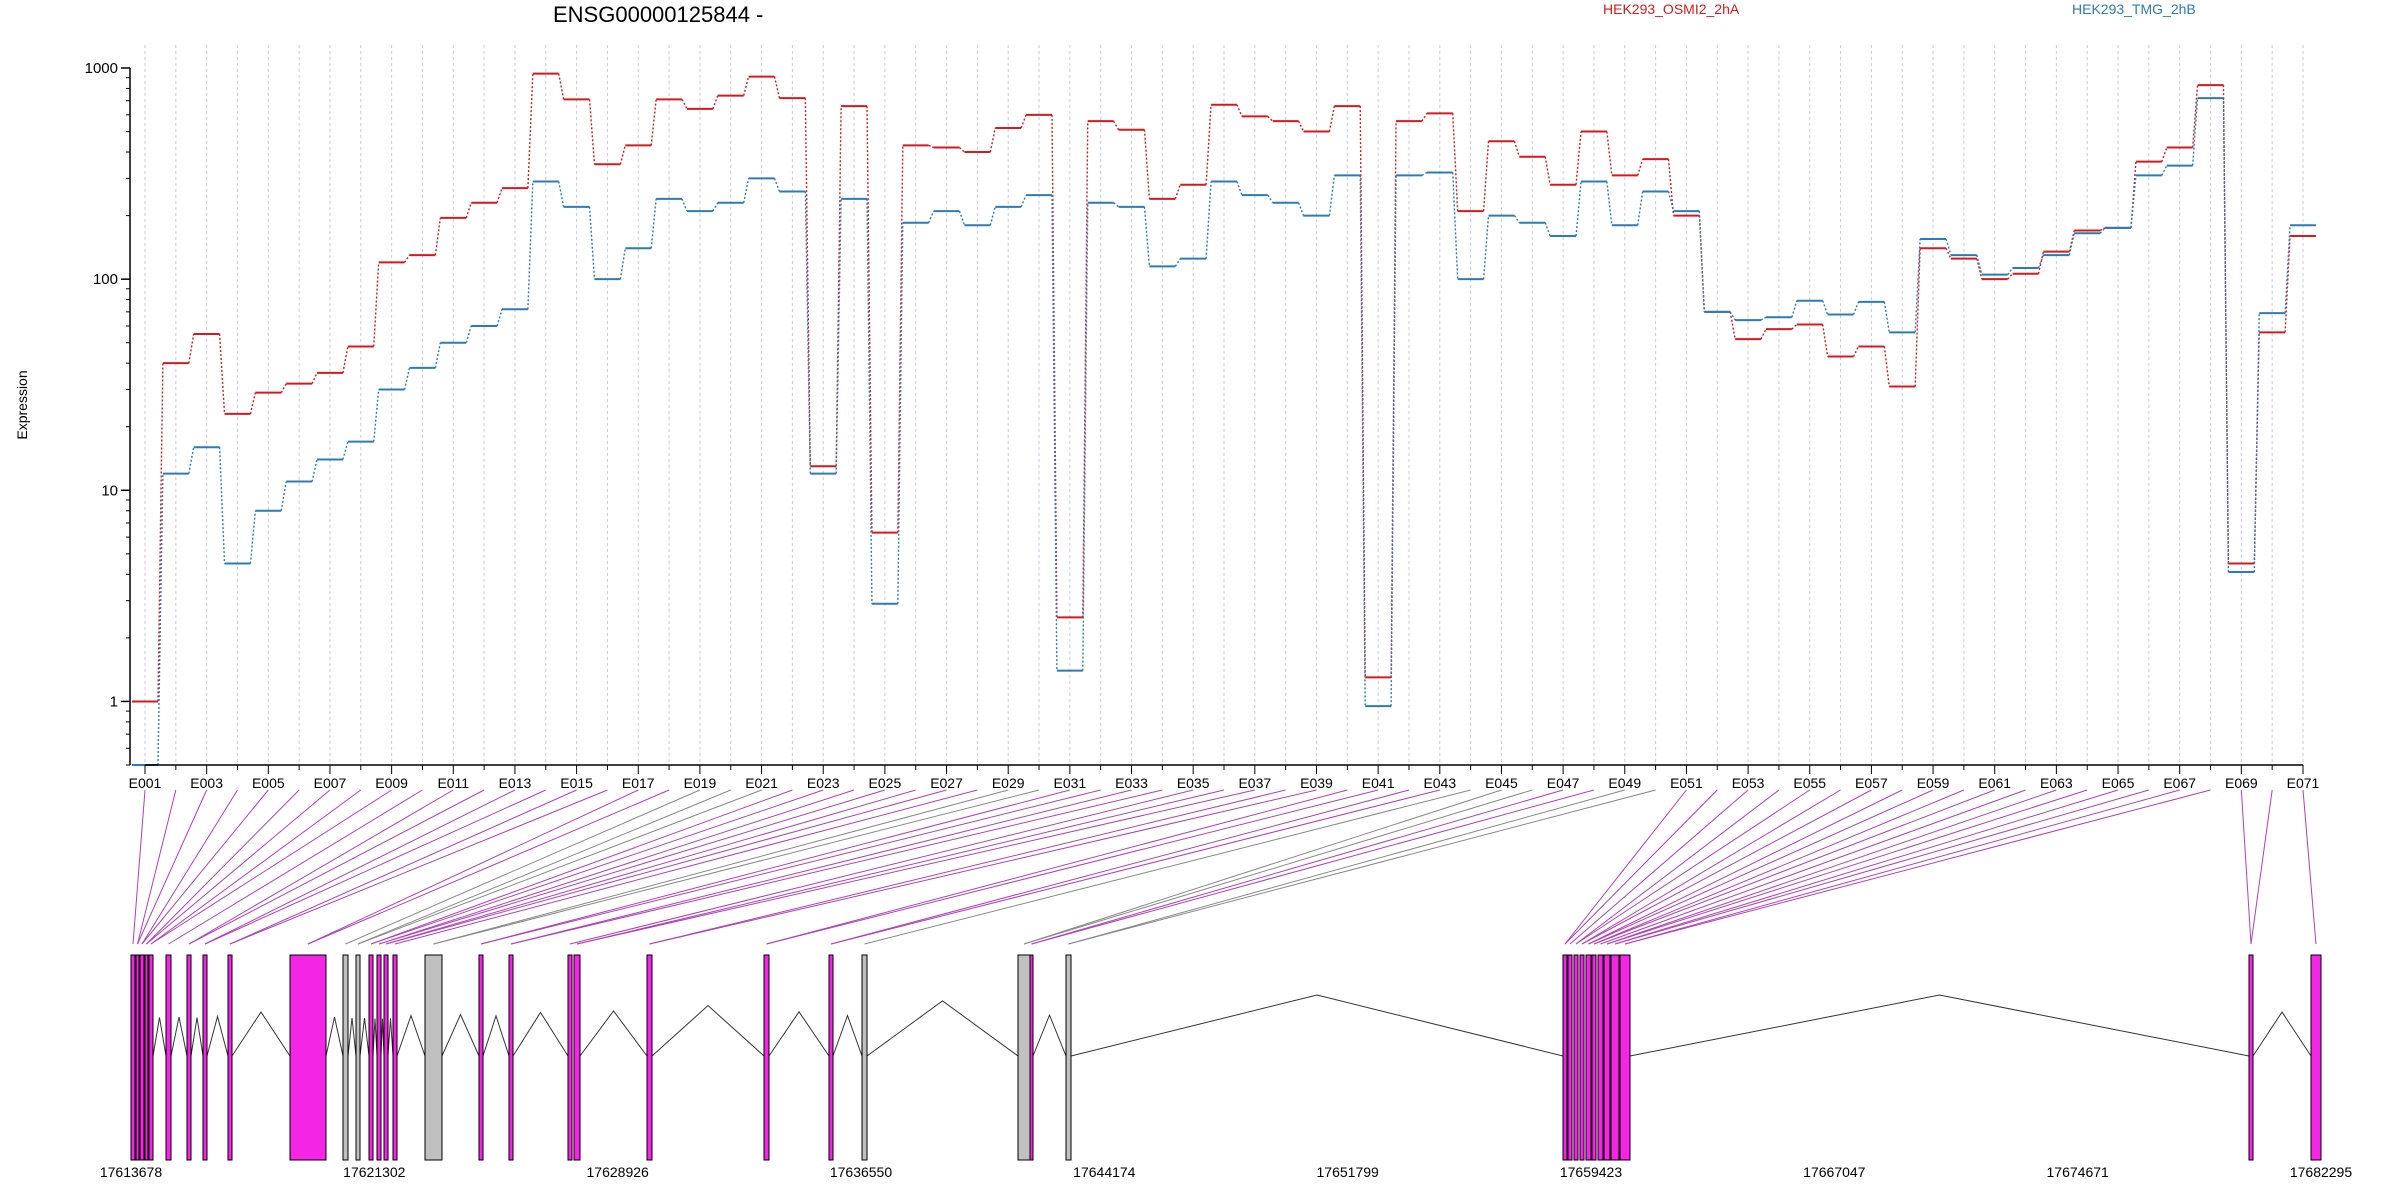 The height and width of the screenshot is (1200, 2400). I want to click on connector-E062, so click(1813, 867).